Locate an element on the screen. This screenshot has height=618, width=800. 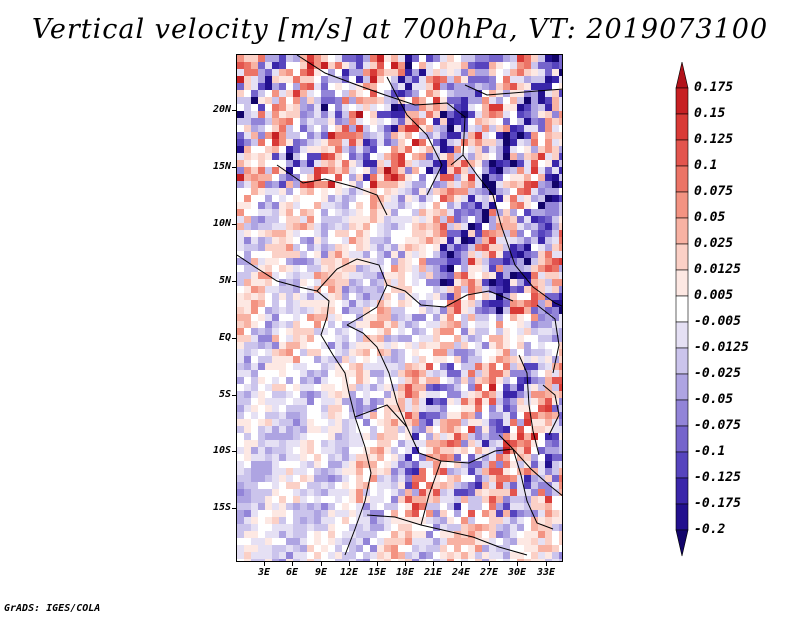
colorbar-label: -0.125 is located at coordinates (717, 477).